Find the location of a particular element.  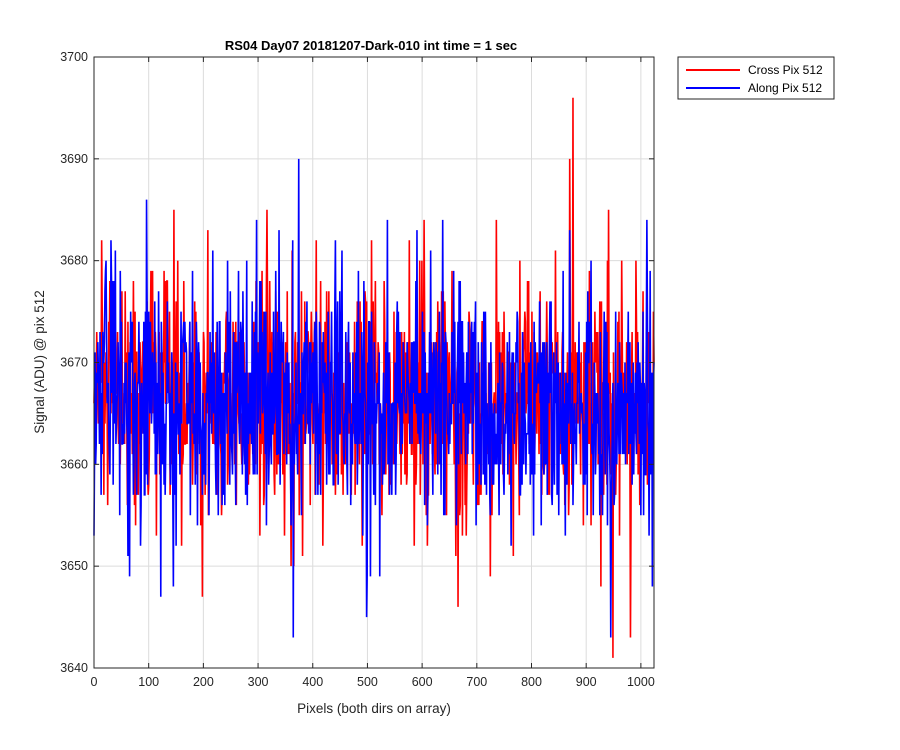

x-tick-label: 300 is located at coordinates (258, 682).